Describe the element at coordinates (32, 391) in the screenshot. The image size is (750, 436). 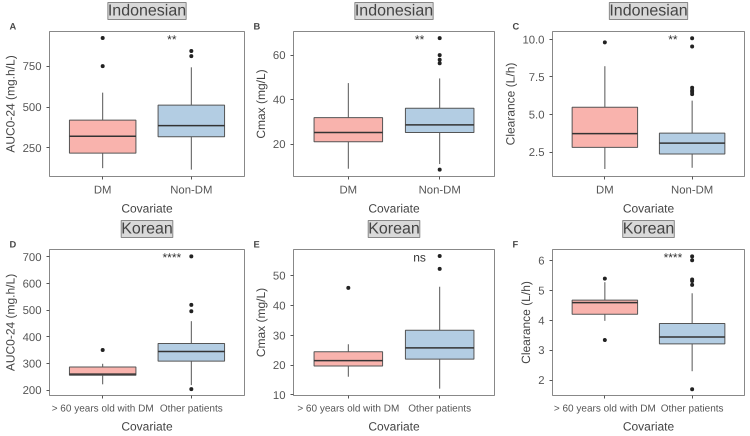
I see `y-tick-label: 200` at that location.